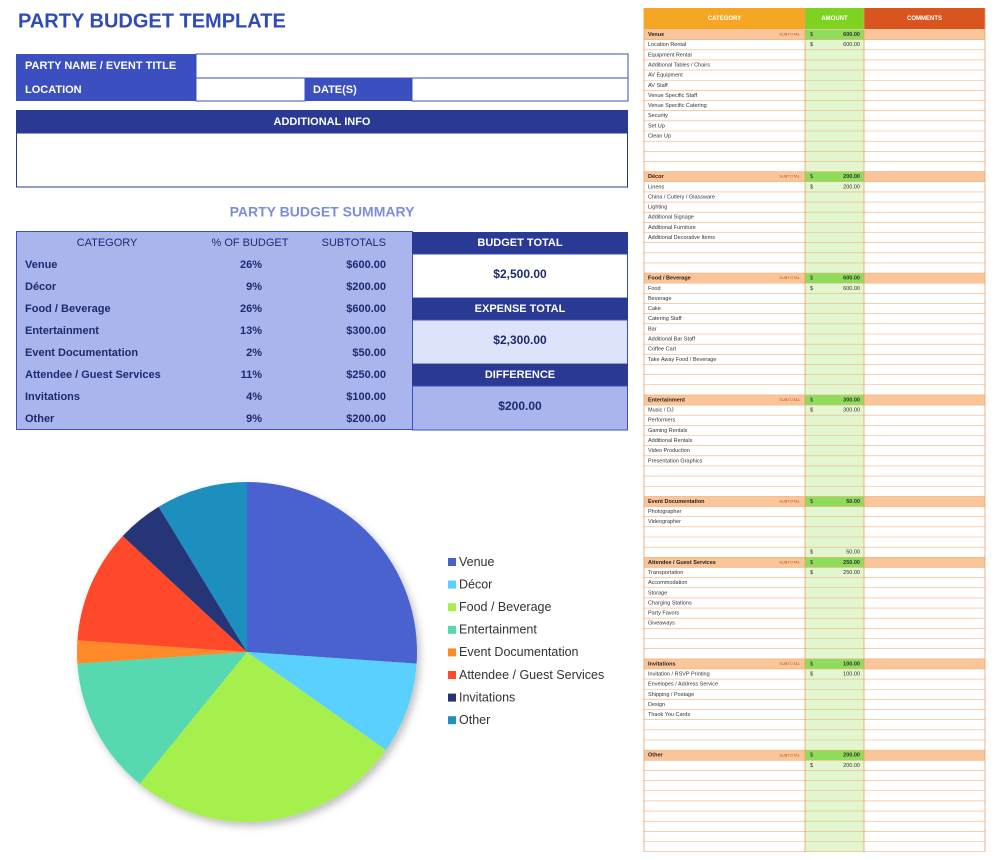  I want to click on item-label: Cake, so click(654, 309).